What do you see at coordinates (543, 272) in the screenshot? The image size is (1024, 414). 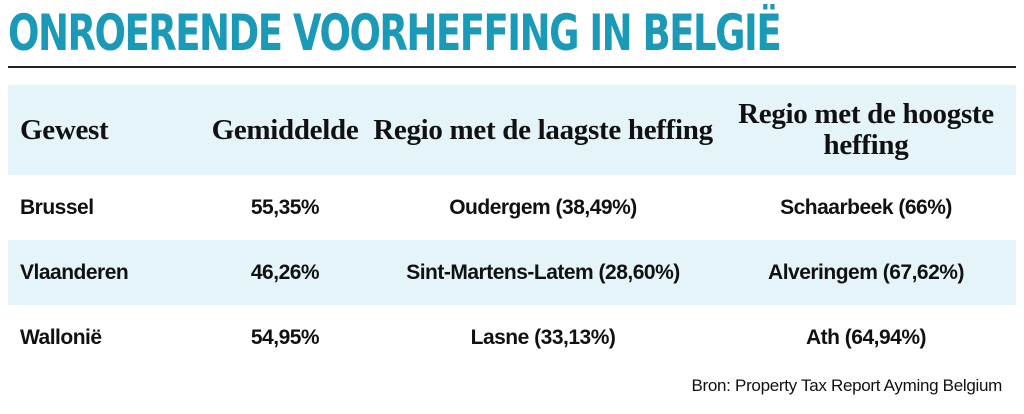 I see `cell-laagste: Sint-Martens-Latem (28,60%)` at bounding box center [543, 272].